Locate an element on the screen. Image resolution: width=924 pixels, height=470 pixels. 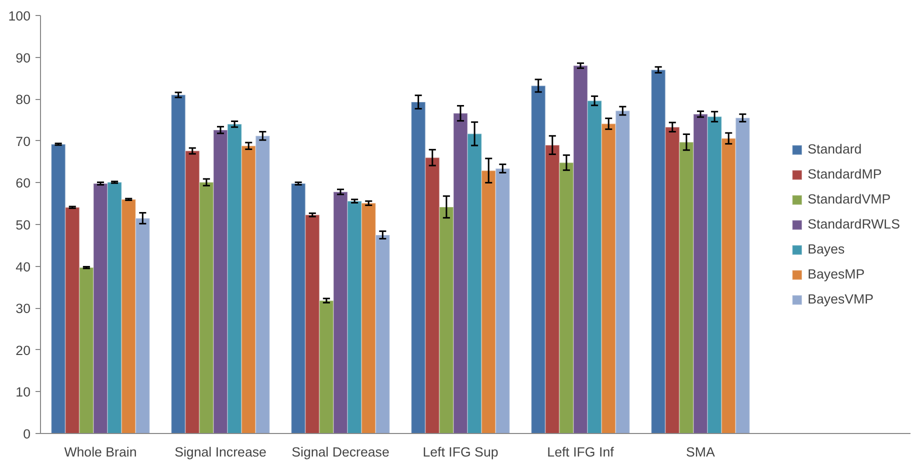
y-tick-label: 100 is located at coordinates (19, 16).